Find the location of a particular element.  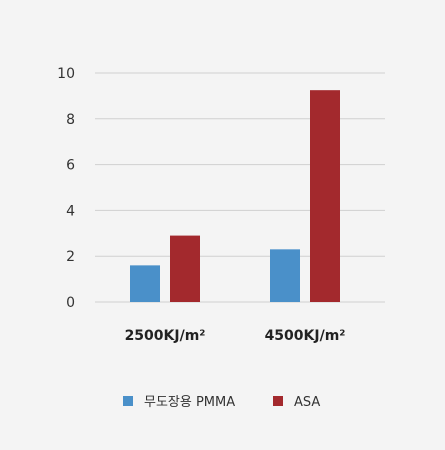

legend-item: ASA is located at coordinates (296, 402).